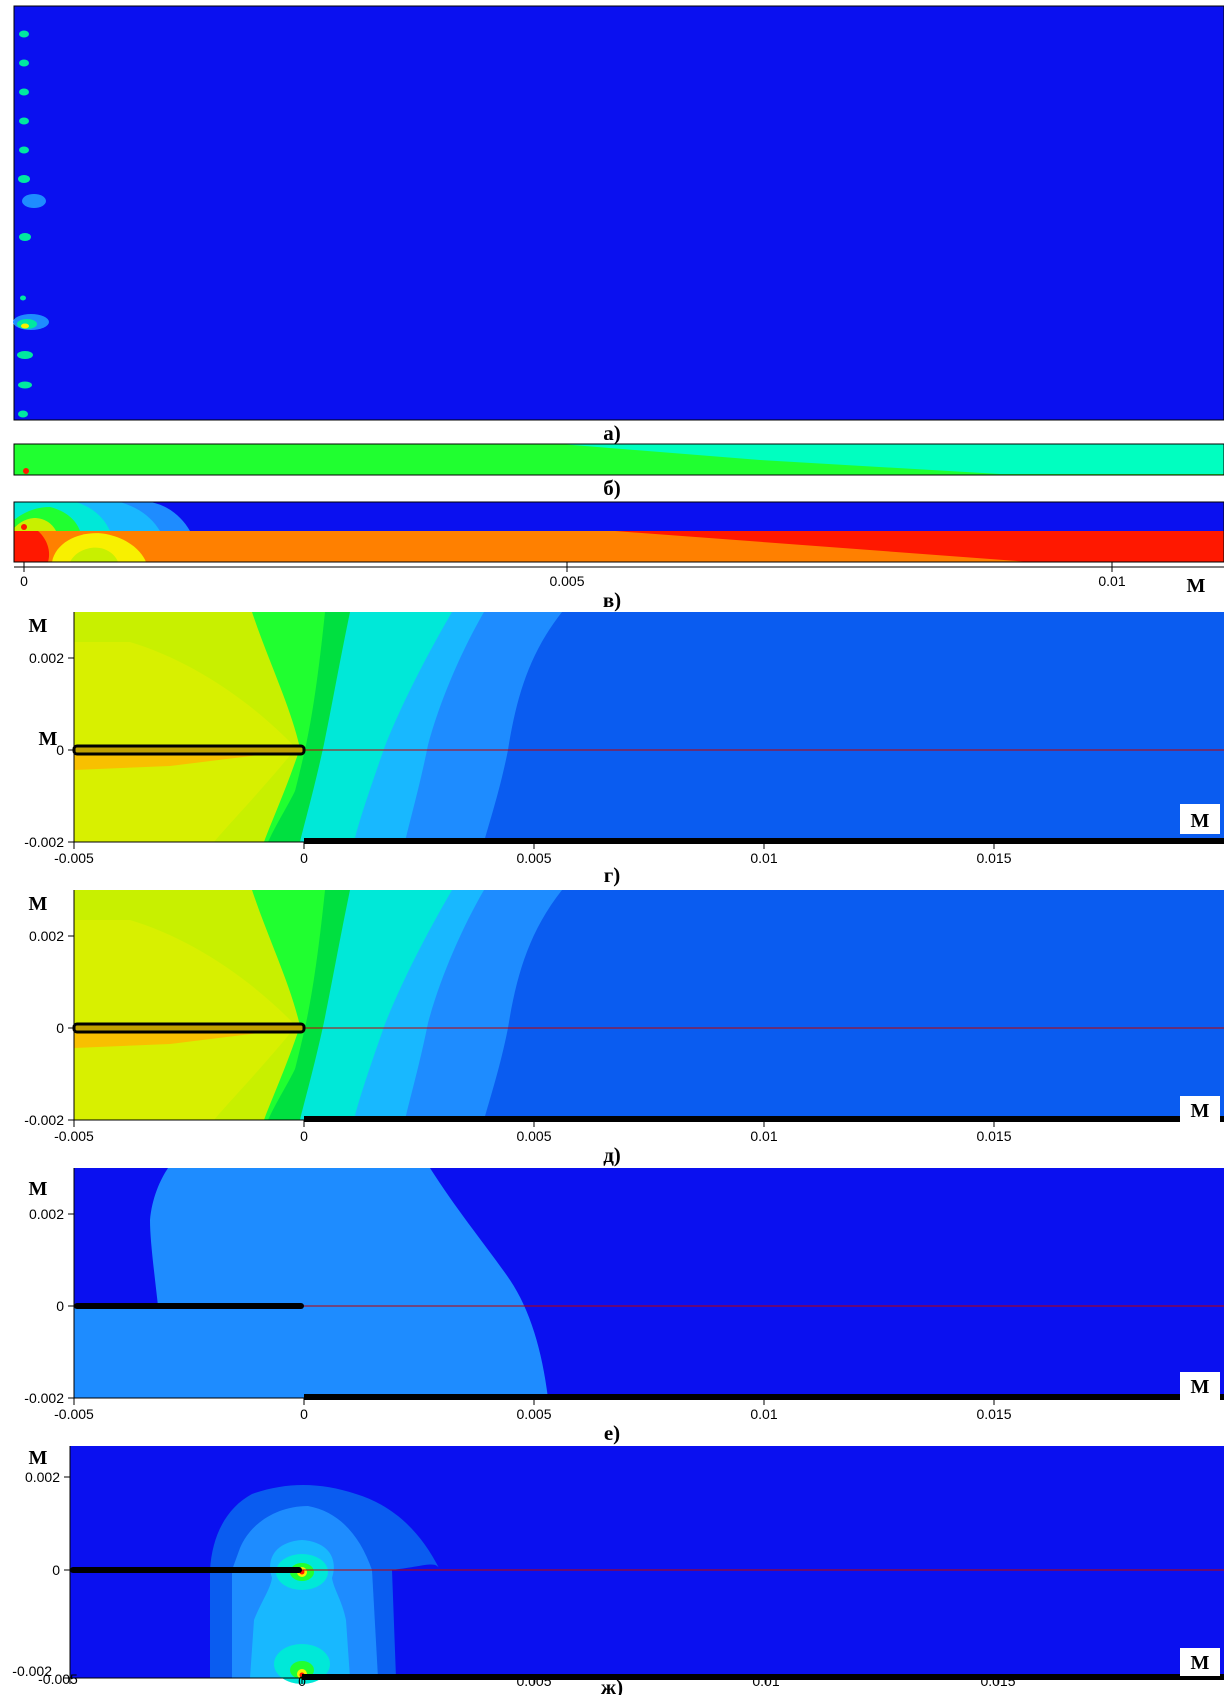 Image resolution: width=1224 pixels, height=1695 pixels. Describe the element at coordinates (612, 600) in the screenshot. I see `caption-v: в)` at that location.